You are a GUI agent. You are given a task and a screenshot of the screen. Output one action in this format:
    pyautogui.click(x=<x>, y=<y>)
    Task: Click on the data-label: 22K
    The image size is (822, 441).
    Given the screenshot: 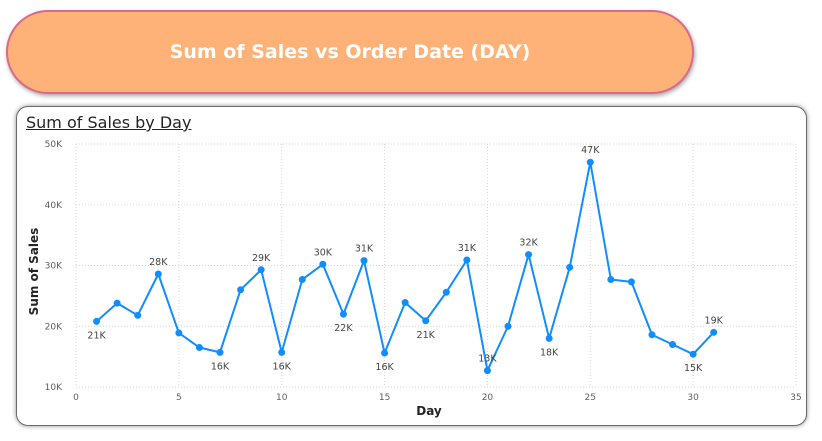 What is the action you would take?
    pyautogui.click(x=343, y=328)
    